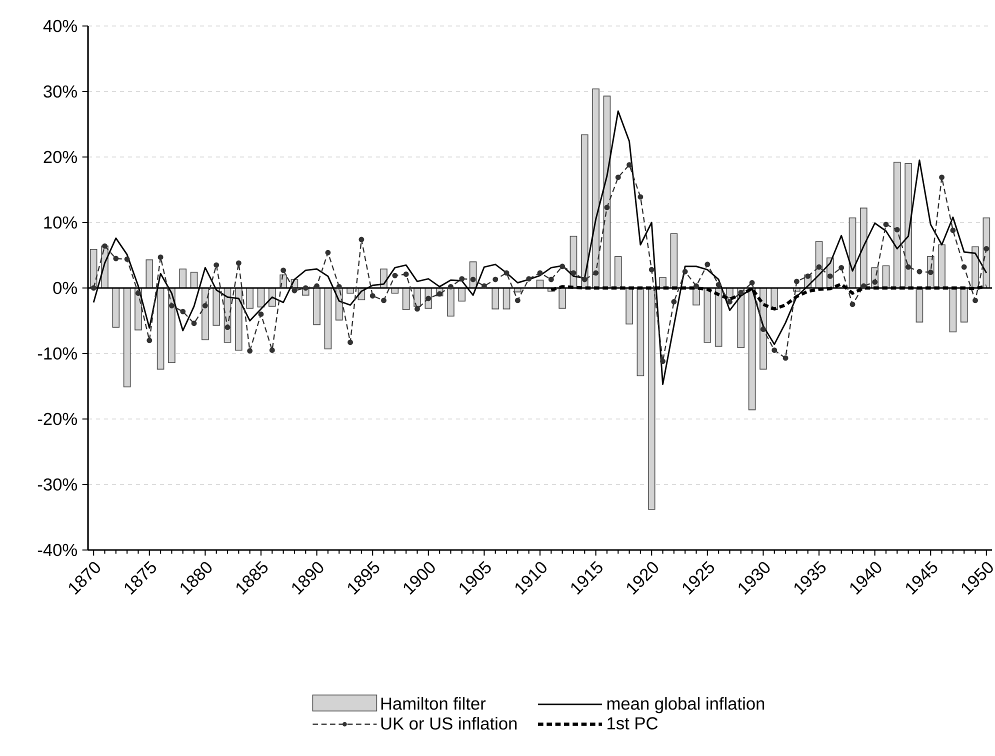 Image resolution: width=995 pixels, height=756 pixels. Describe the element at coordinates (57, 419) in the screenshot. I see `y-tick-label: -20%` at that location.